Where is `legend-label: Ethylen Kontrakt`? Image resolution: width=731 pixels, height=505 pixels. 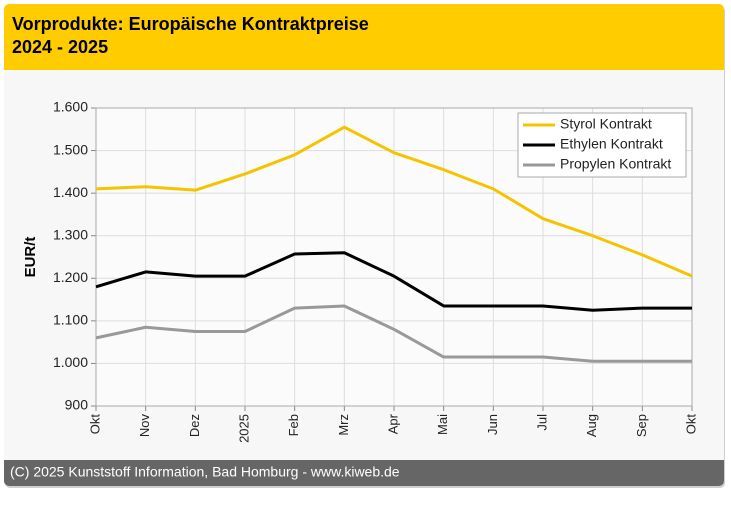
legend-label: Ethylen Kontrakt is located at coordinates (611, 144).